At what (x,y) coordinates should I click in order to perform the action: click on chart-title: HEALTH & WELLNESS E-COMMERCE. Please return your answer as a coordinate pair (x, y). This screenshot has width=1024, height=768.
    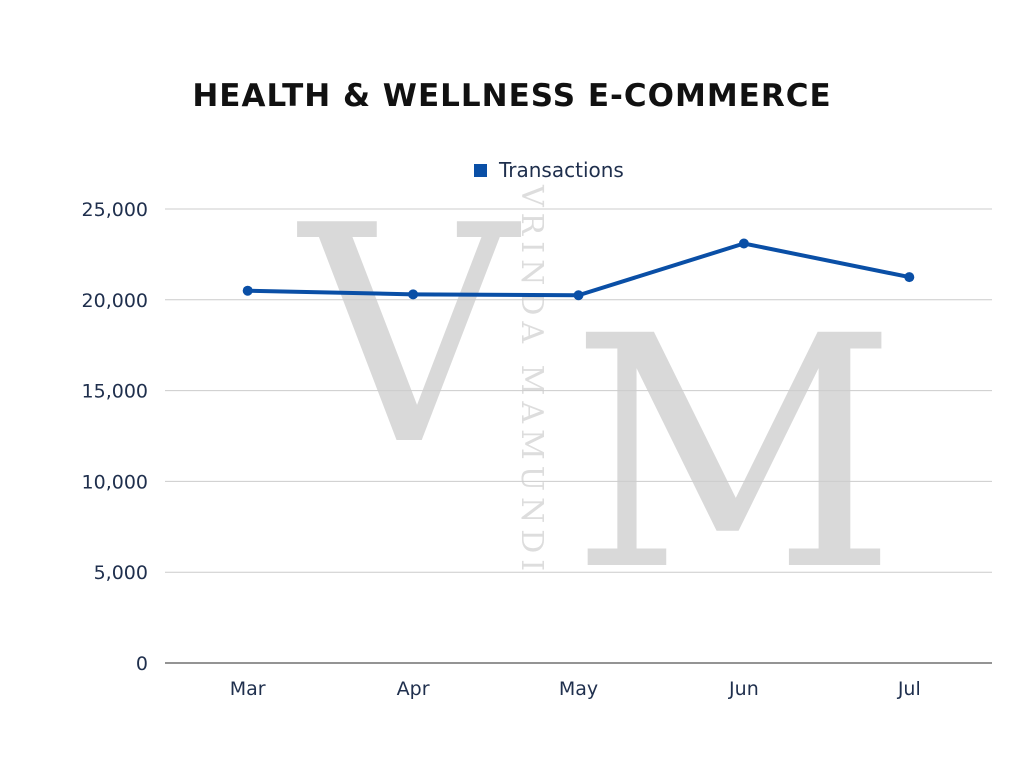
    Looking at the image, I should click on (512, 96).